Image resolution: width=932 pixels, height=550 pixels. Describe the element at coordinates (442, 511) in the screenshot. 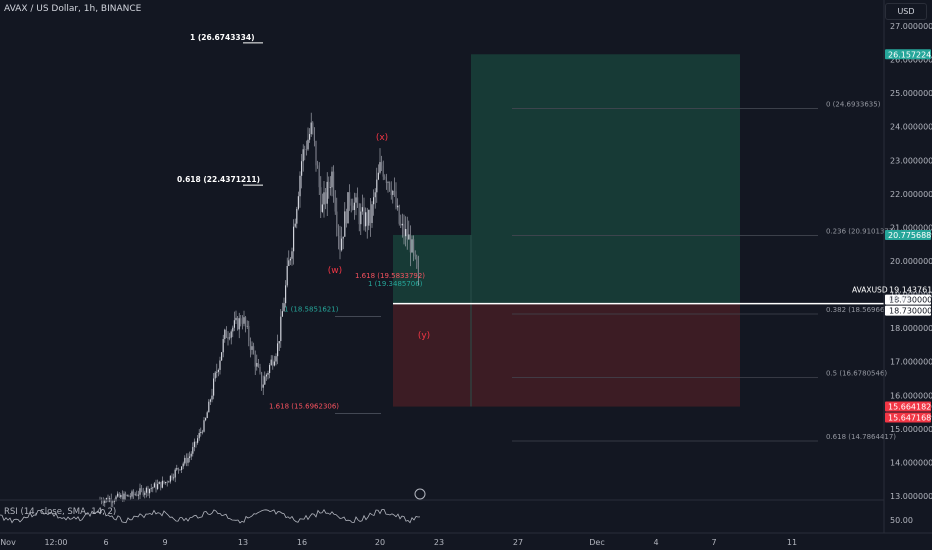

I see `rsi-pane` at that location.